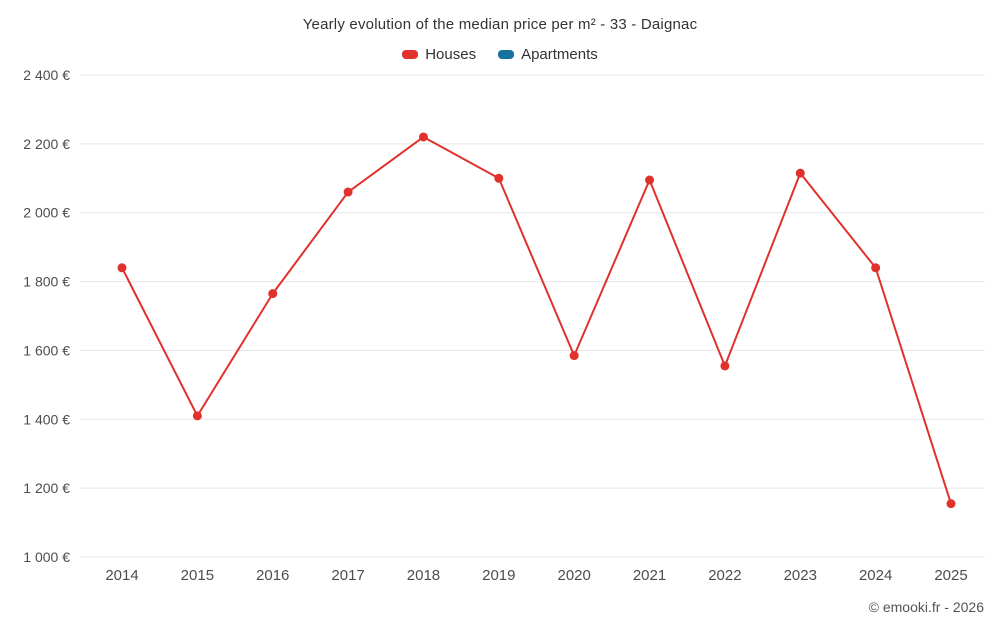 This screenshot has height=625, width=1000. What do you see at coordinates (926, 607) in the screenshot?
I see `copyright-credit: © emooki.fr - 2026` at bounding box center [926, 607].